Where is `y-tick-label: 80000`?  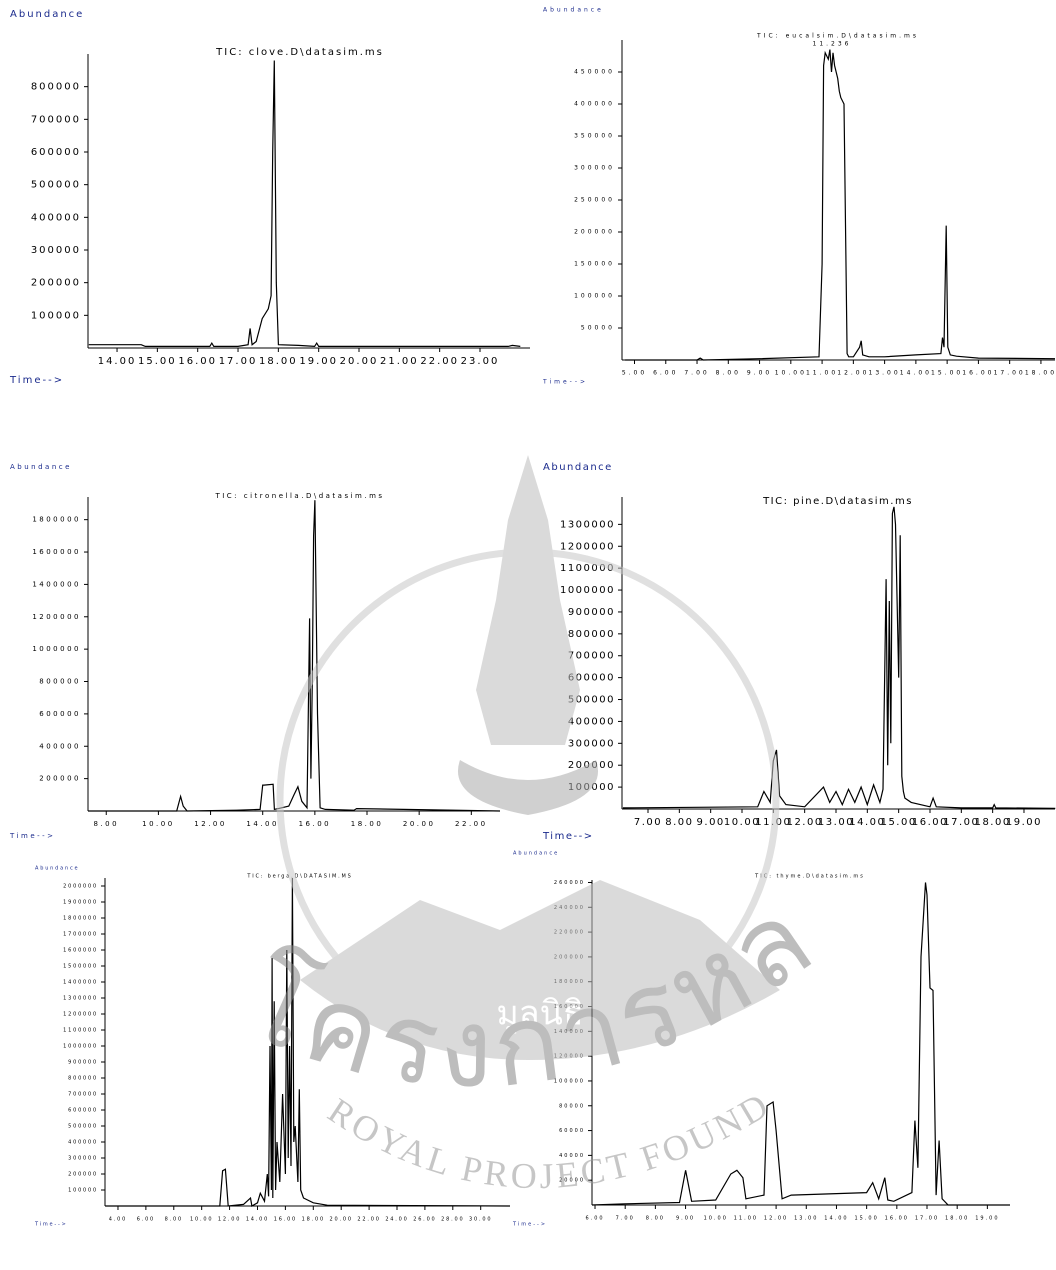 y-tick-label: 80000 is located at coordinates (572, 1106).